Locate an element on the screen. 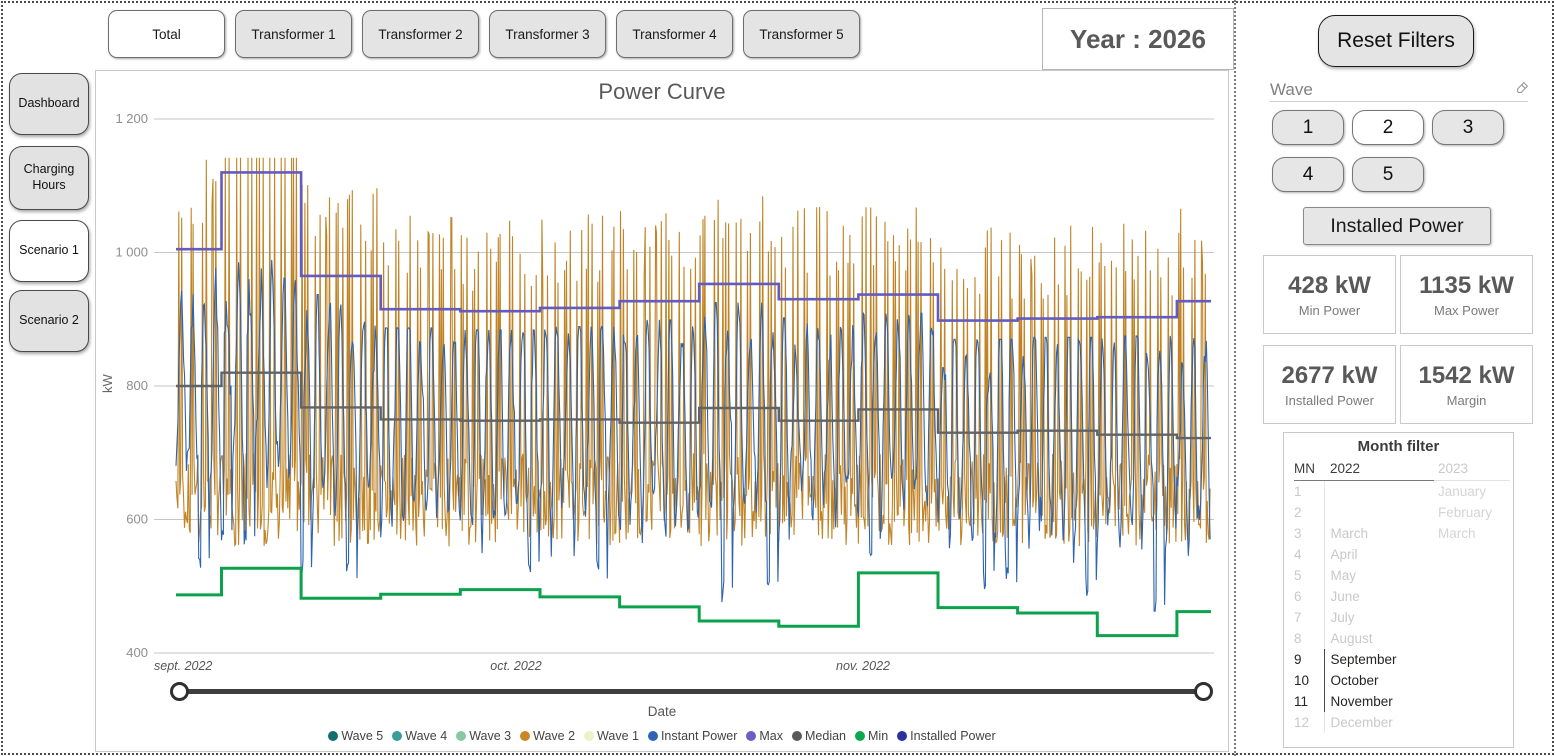 This screenshot has height=756, width=1555. month-2022-cell: September is located at coordinates (1378, 659).